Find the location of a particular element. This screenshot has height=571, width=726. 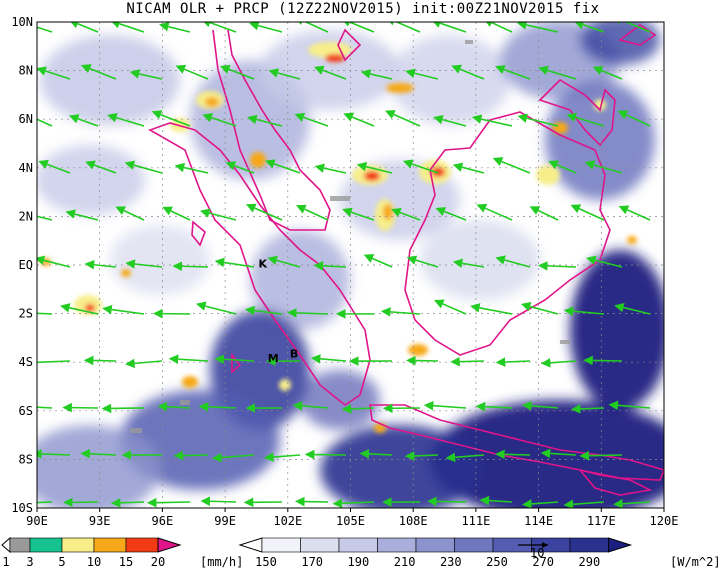

lat-tick-label: 10N is located at coordinates (22, 22).